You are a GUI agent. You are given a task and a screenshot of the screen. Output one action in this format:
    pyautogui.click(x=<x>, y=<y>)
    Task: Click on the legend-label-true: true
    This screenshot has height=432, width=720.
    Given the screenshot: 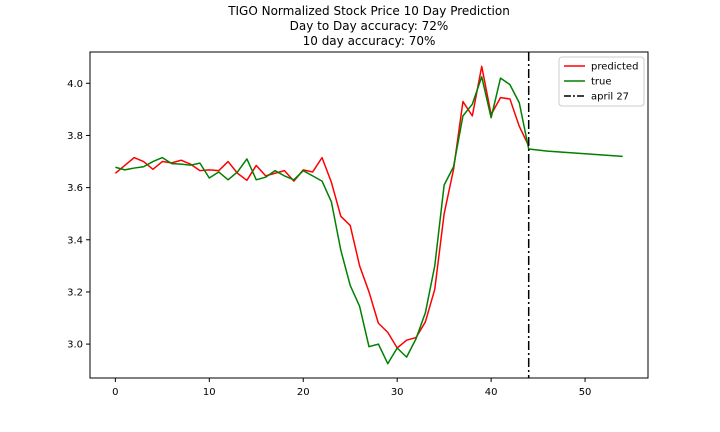 What is the action you would take?
    pyautogui.click(x=601, y=82)
    